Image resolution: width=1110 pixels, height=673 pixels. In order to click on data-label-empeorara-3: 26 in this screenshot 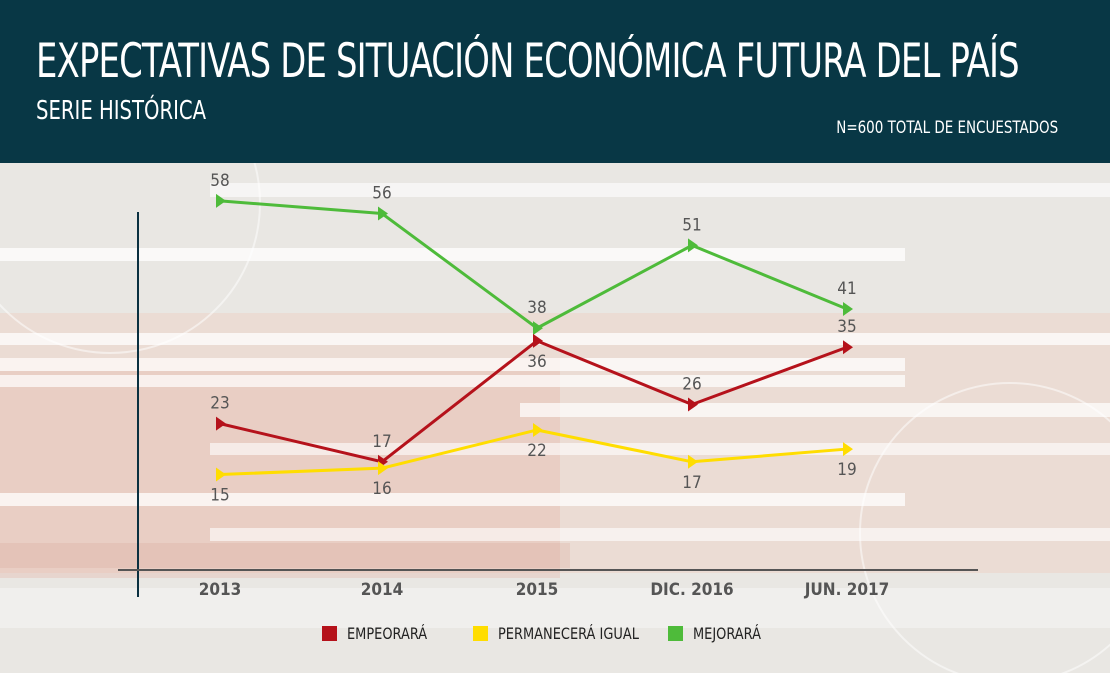, I will do `click(691, 385)`.